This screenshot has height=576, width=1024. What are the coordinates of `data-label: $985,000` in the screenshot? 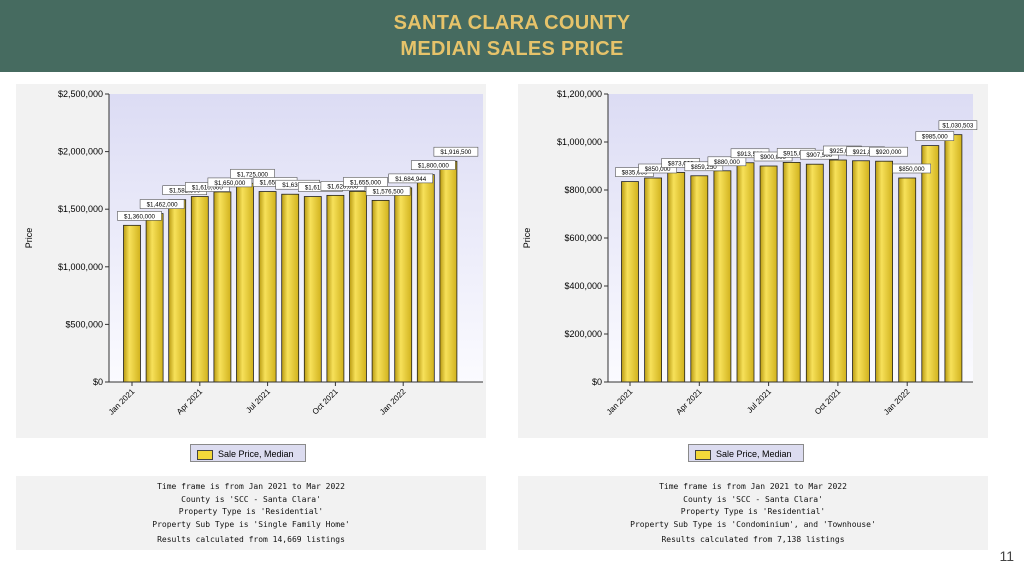 It's located at (935, 137).